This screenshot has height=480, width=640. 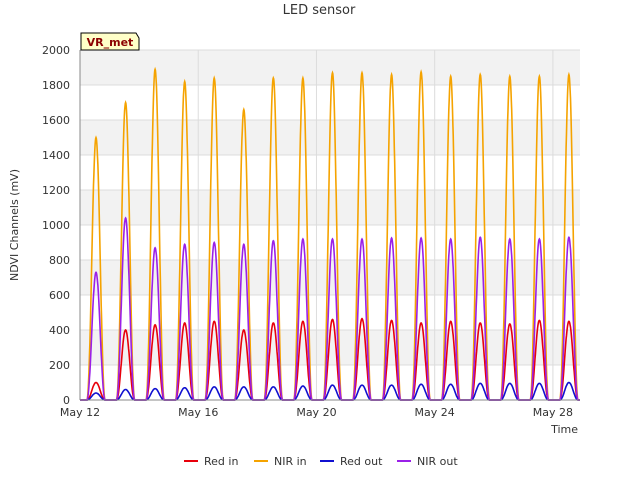 I want to click on legend-item: Red in, so click(x=211, y=461).